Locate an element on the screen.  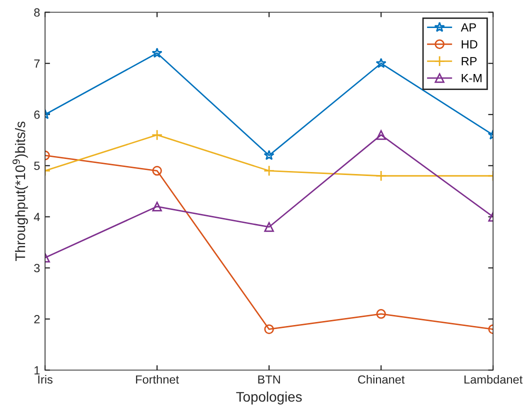
legend-label: AP is located at coordinates (468, 27).